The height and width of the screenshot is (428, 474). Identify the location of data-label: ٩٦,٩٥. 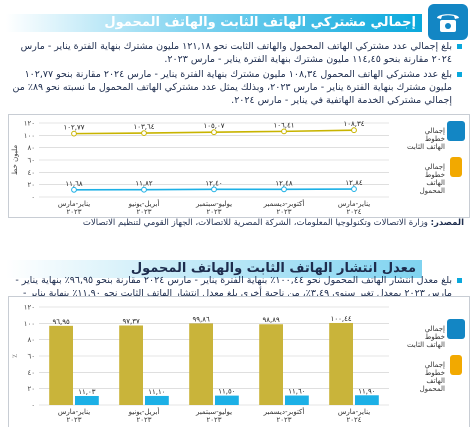
(61, 322).